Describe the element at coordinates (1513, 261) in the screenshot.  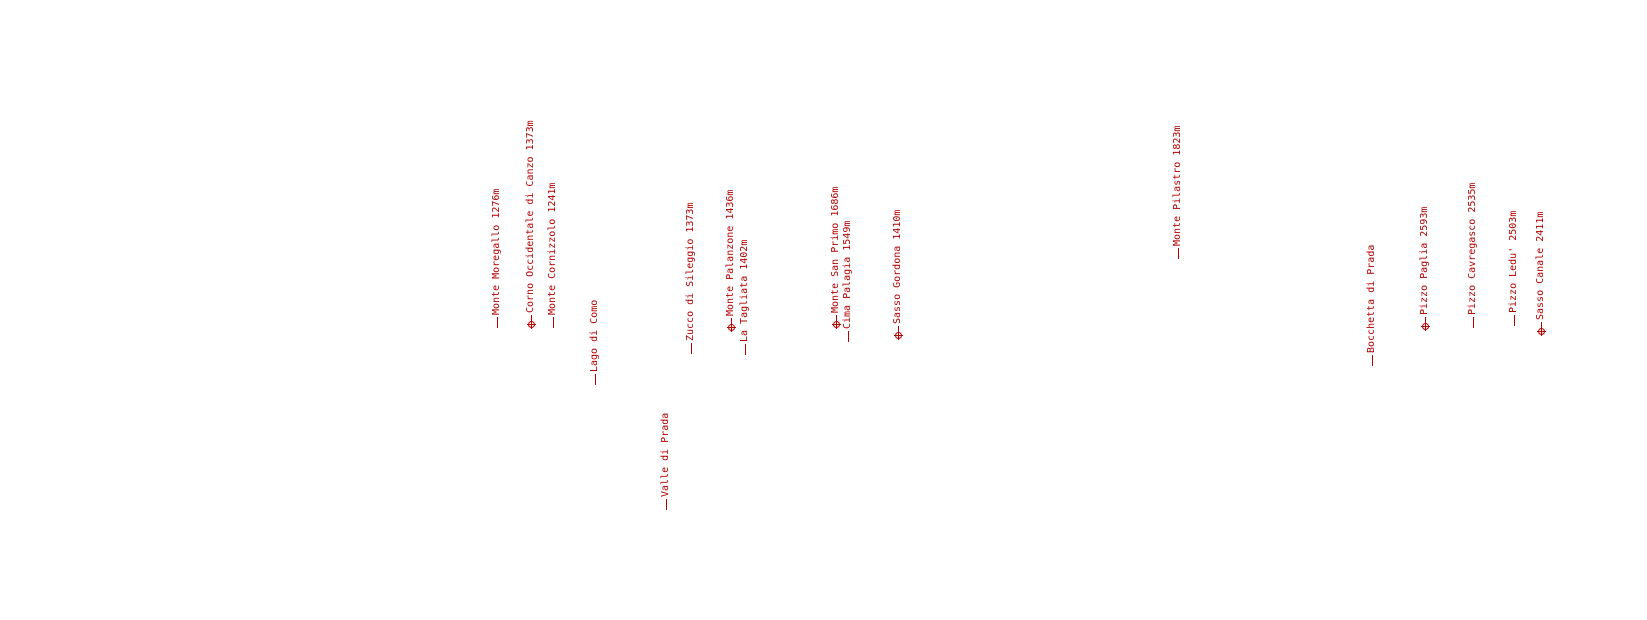
I see `peak-name: Pizzo Ledu' 2503m` at that location.